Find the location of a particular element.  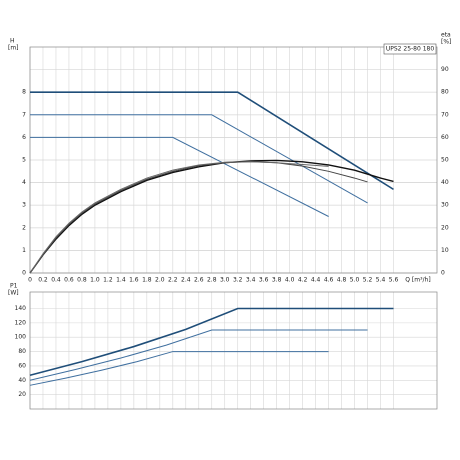

y-axis-label: P1 is located at coordinates (14, 286).